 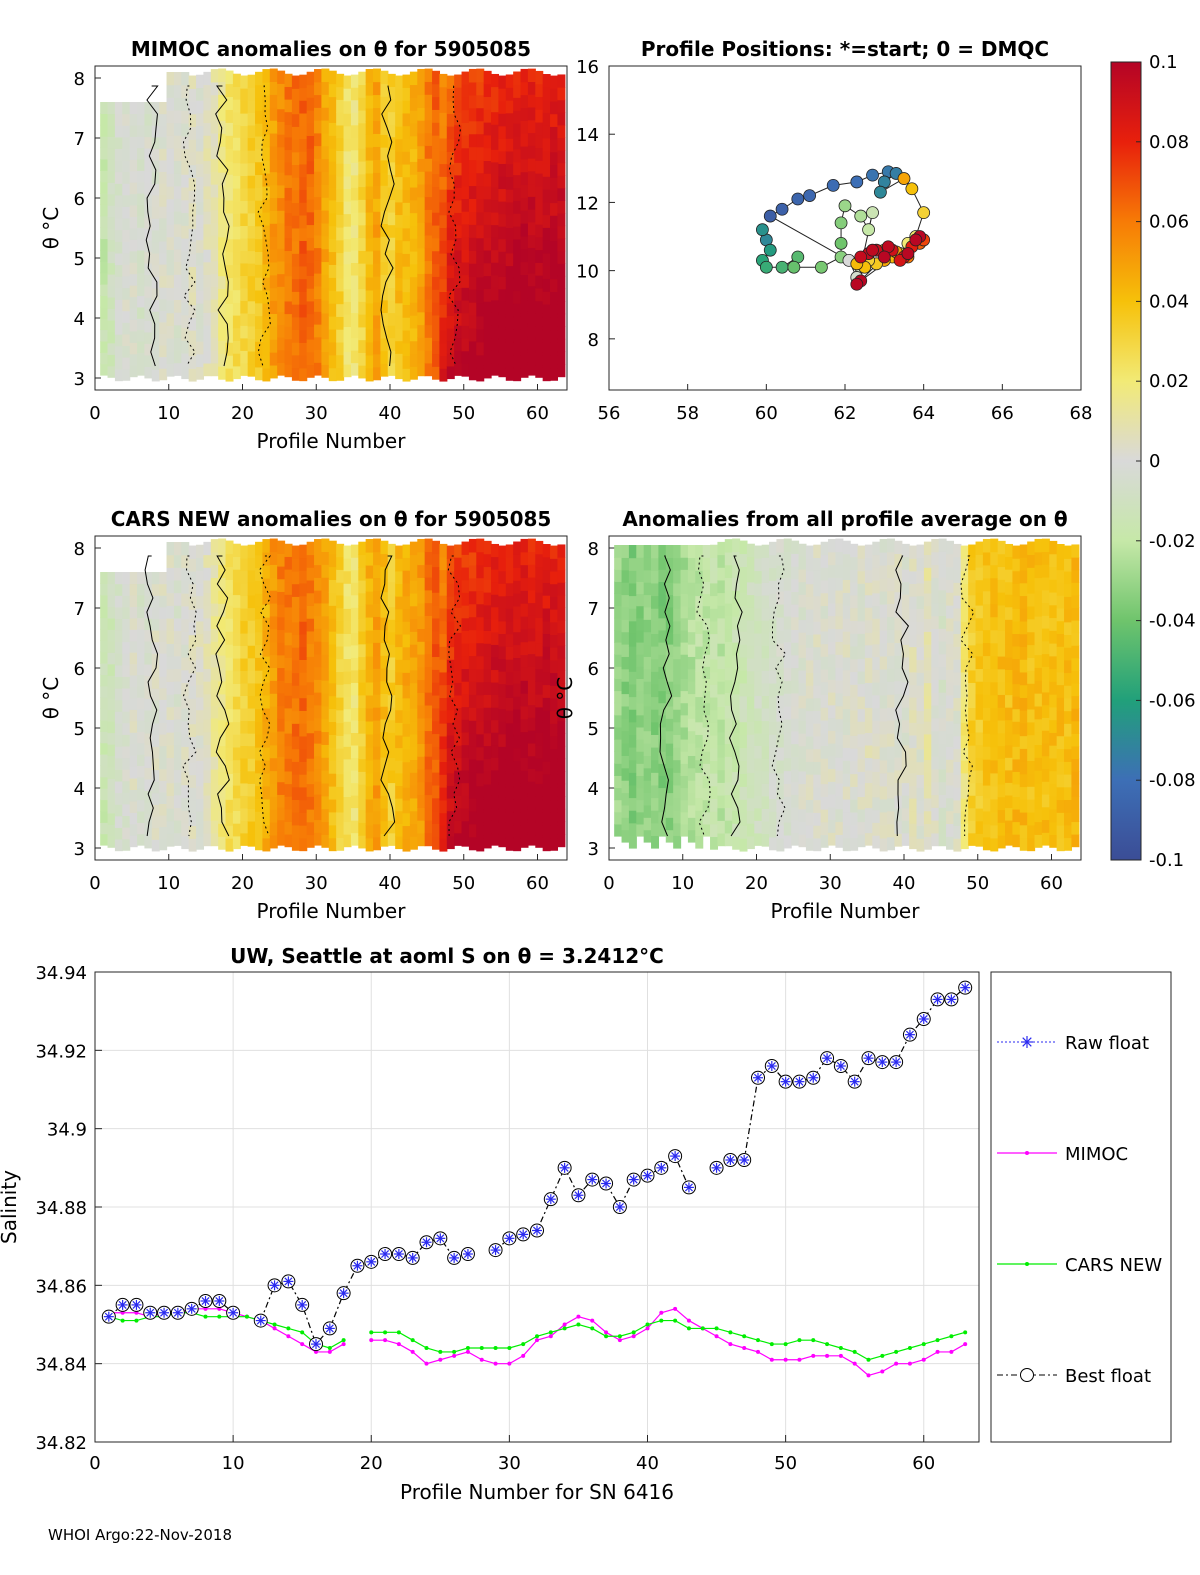 What do you see at coordinates (1169, 301) in the screenshot?
I see `colorbar-tick-label: 0.04` at bounding box center [1169, 301].